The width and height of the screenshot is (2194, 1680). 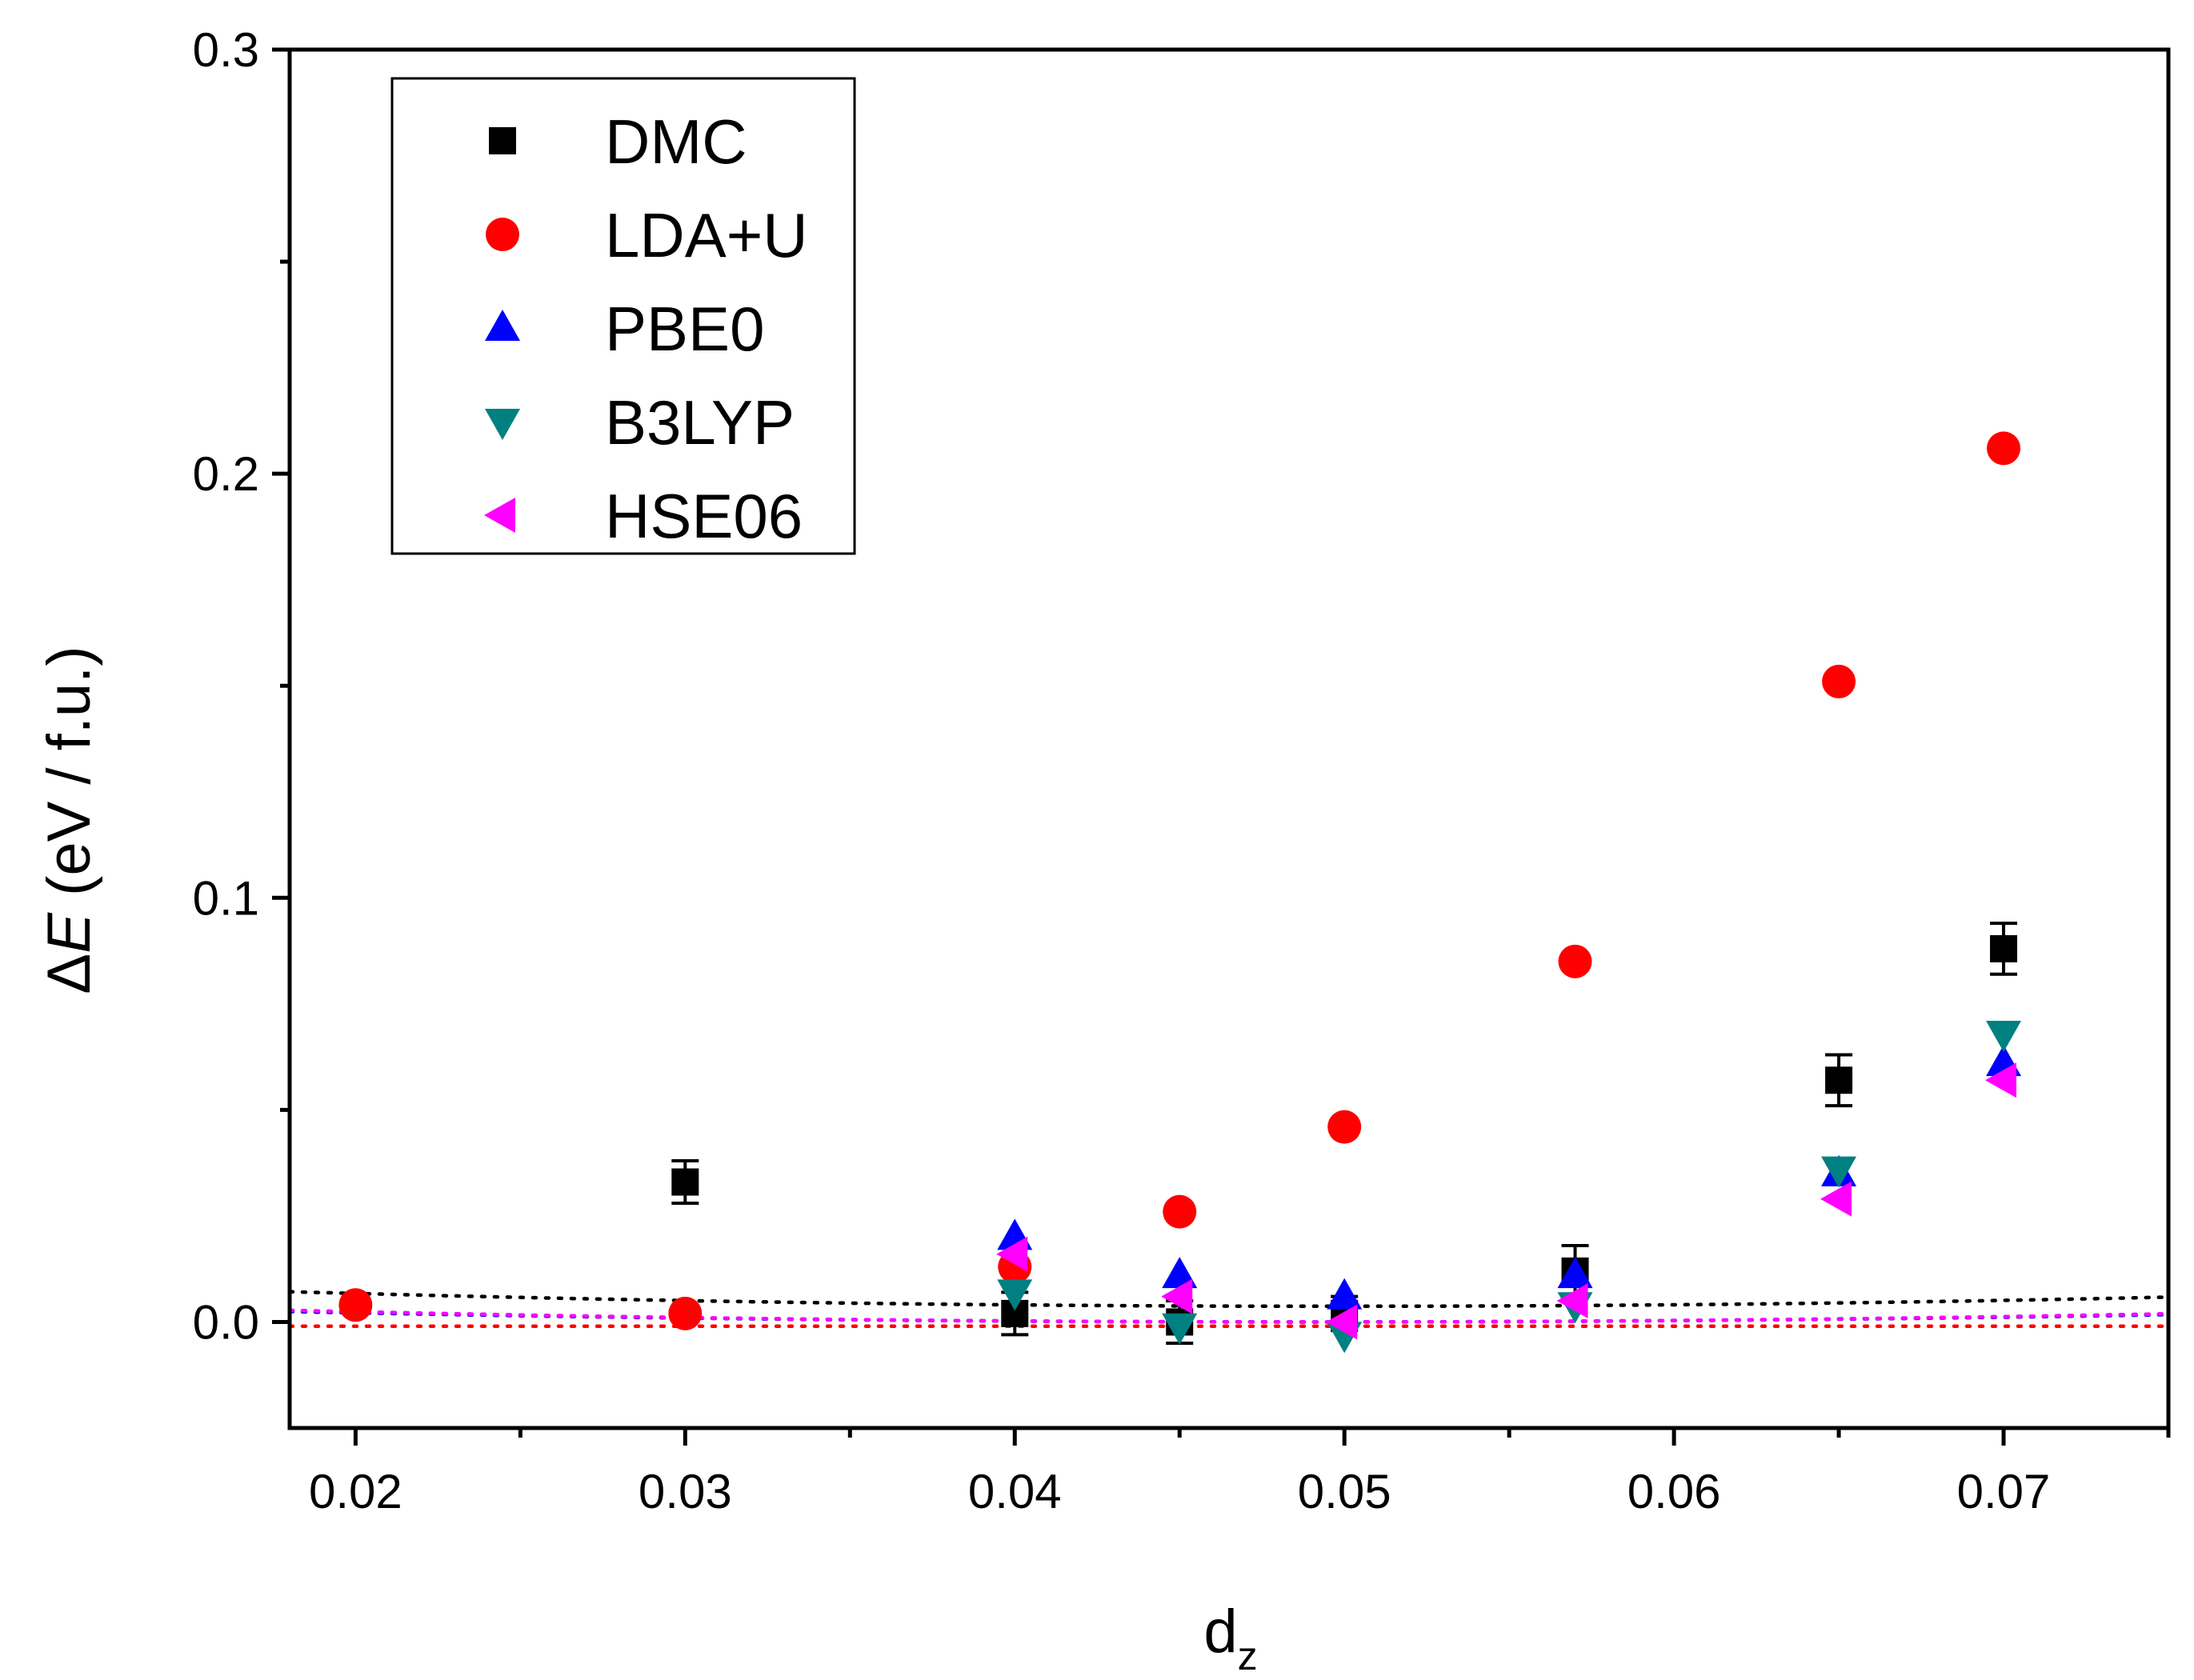 I want to click on y-axis-title-e: E, so click(x=69, y=933).